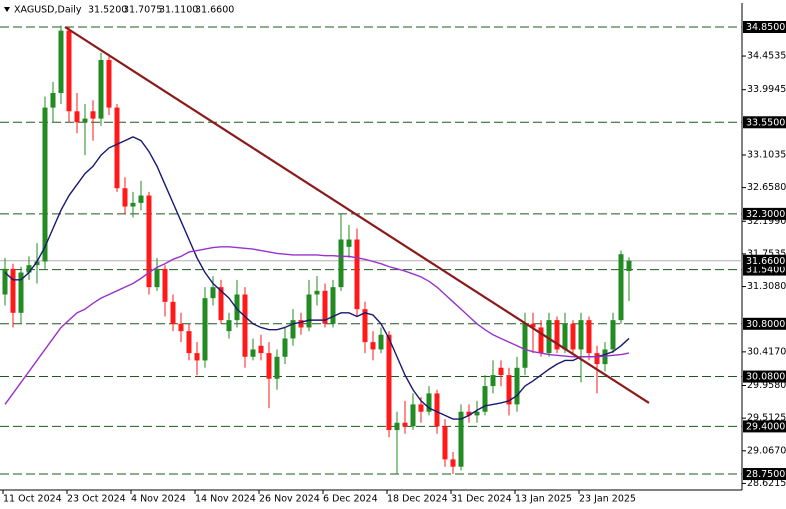 The image size is (786, 509). What do you see at coordinates (766, 385) in the screenshot?
I see `y-tick-label: 29.9580` at bounding box center [766, 385].